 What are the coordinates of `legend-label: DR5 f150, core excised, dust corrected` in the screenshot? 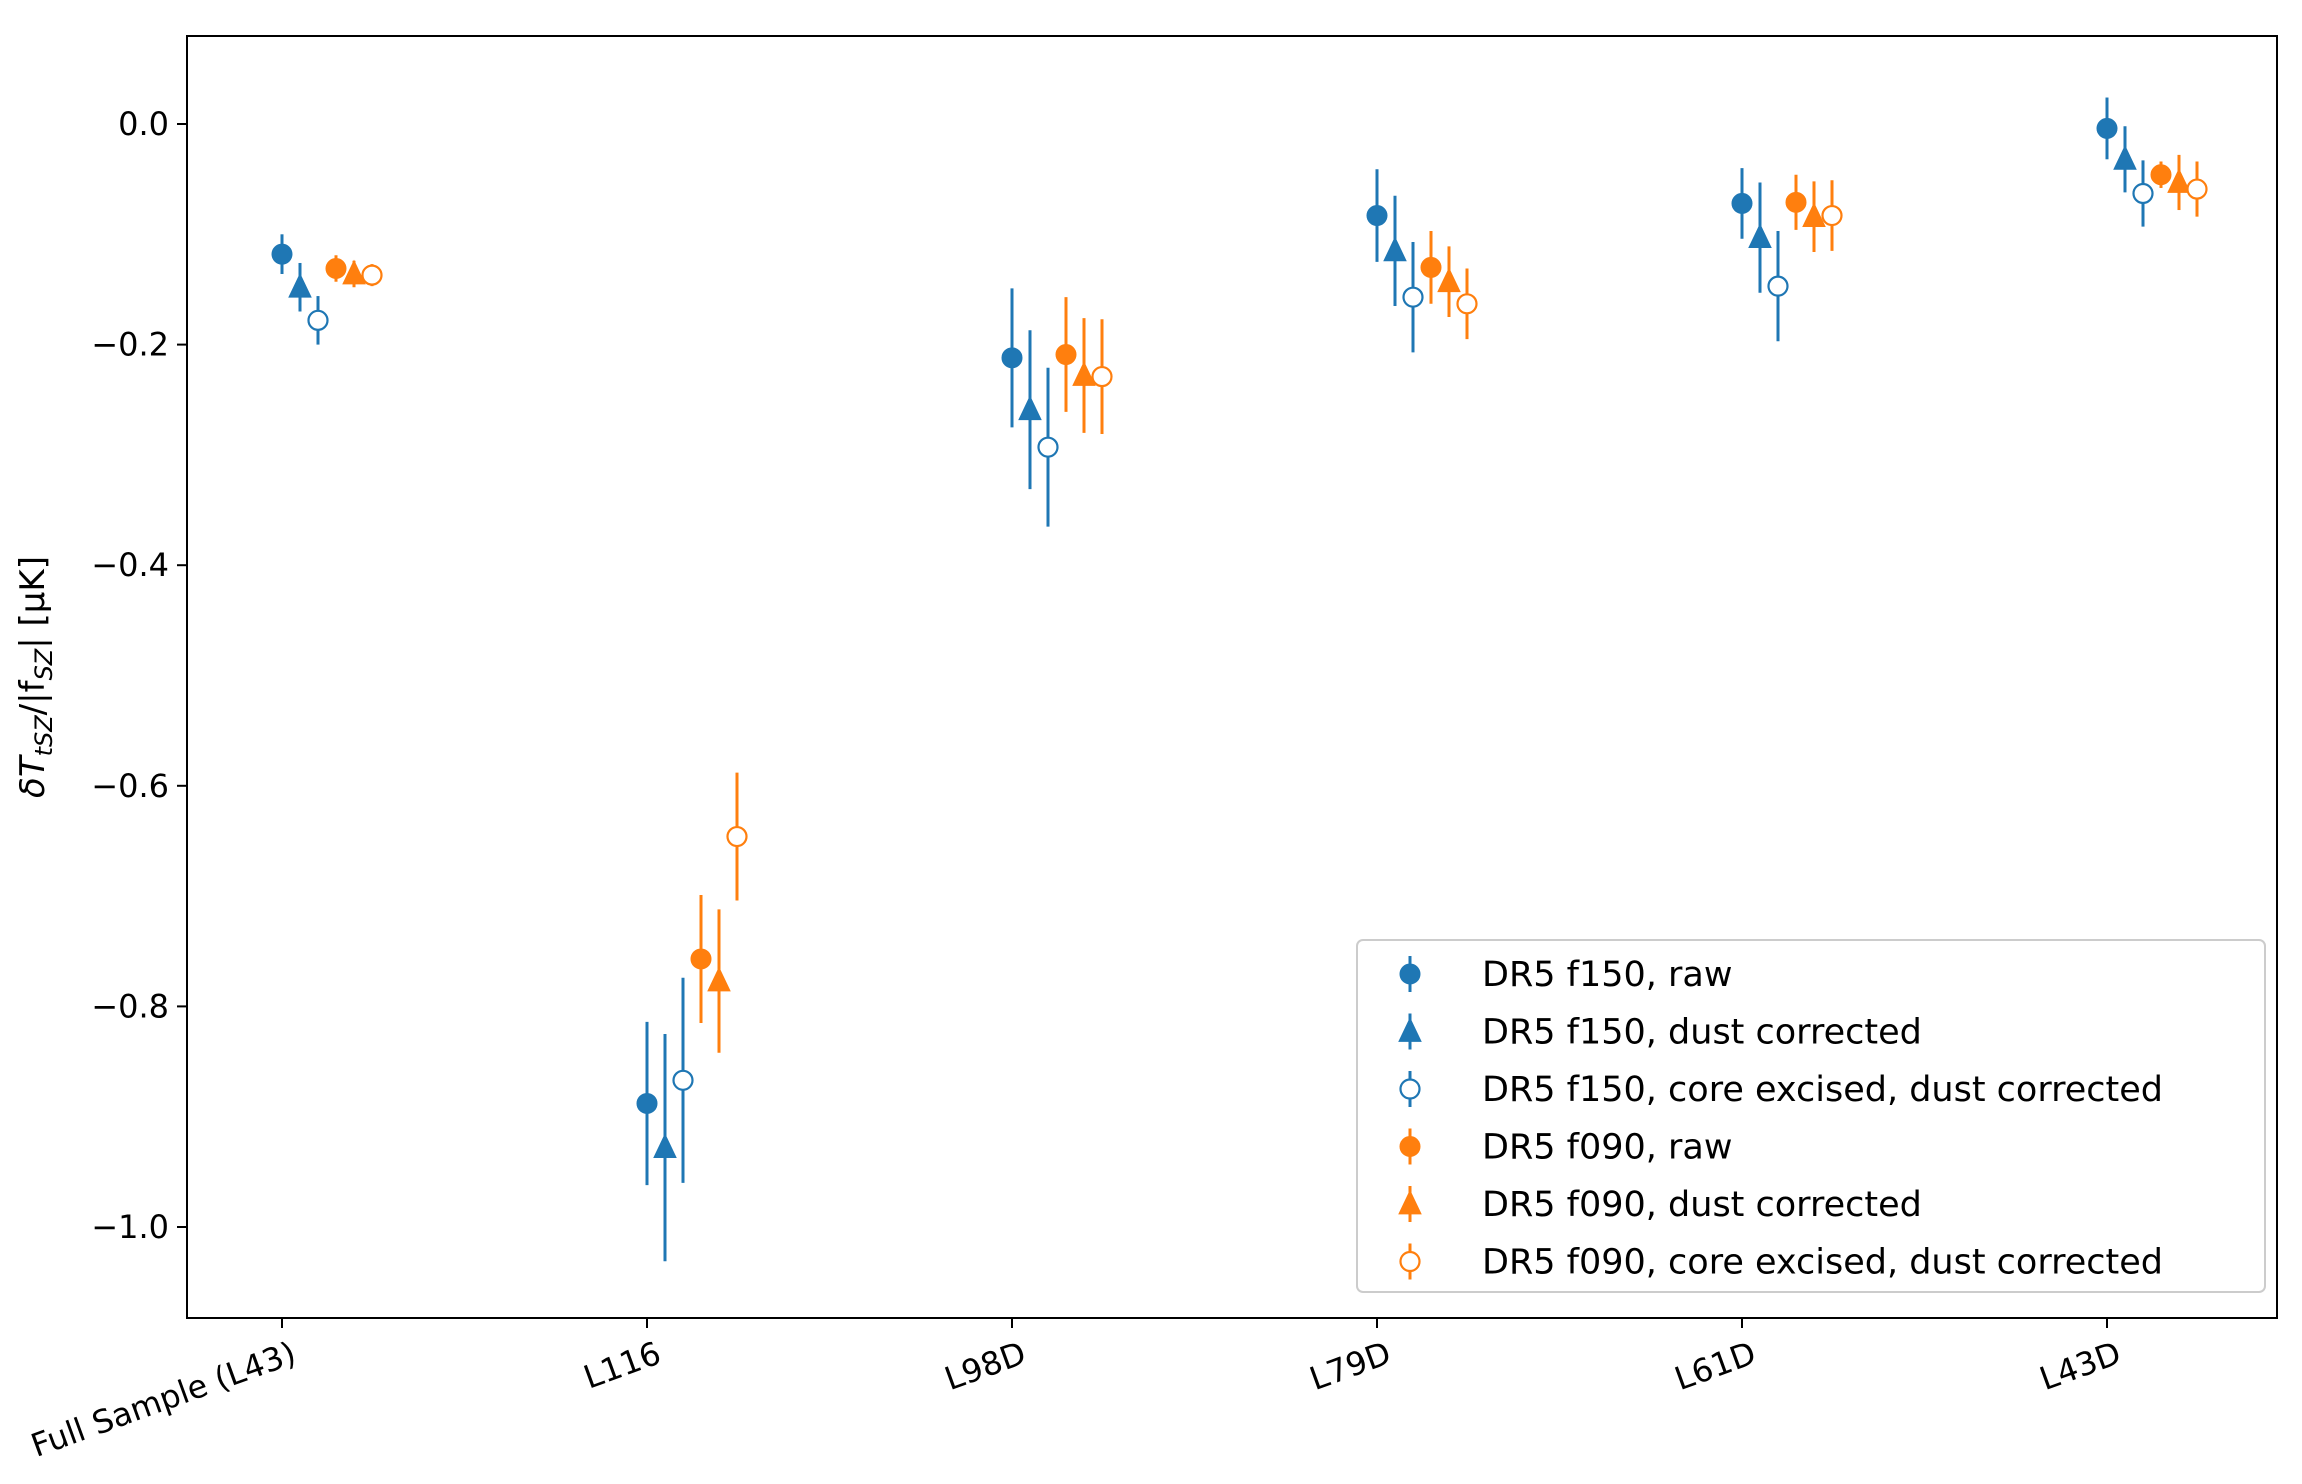 It's located at (1822, 1090).